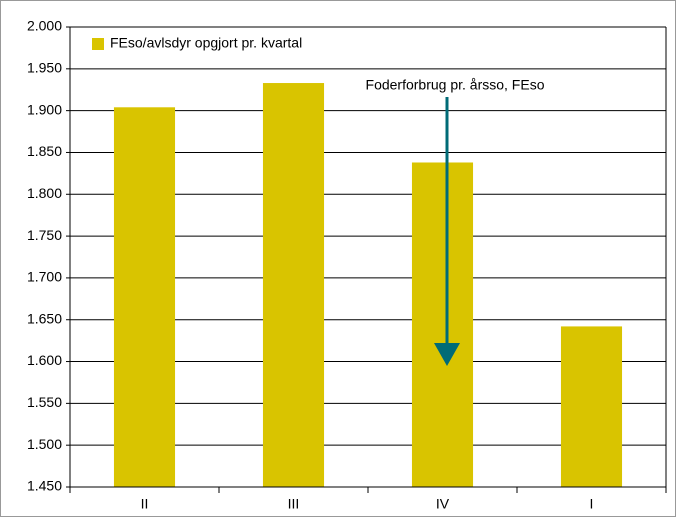 Image resolution: width=676 pixels, height=517 pixels. I want to click on x-tick-label: I, so click(592, 504).